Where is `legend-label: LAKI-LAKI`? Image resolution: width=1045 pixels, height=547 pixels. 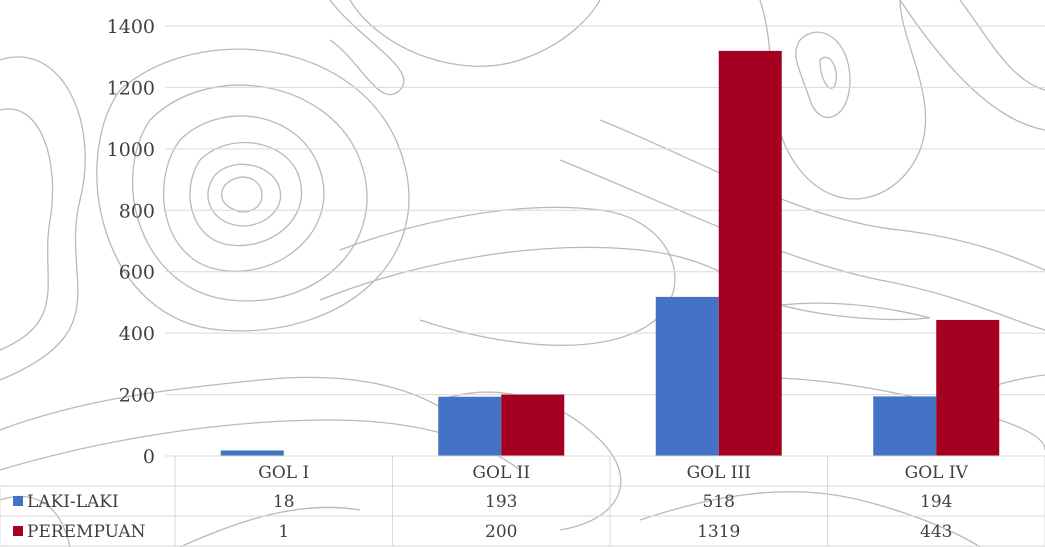 legend-label: LAKI-LAKI is located at coordinates (73, 502).